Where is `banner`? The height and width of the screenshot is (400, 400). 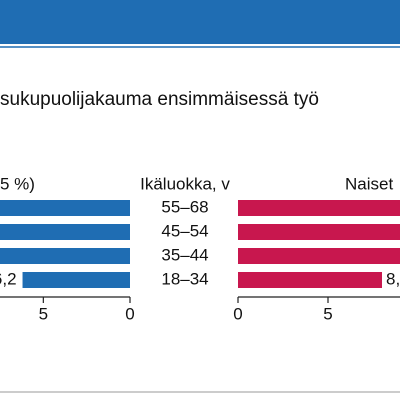 banner is located at coordinates (200, 22).